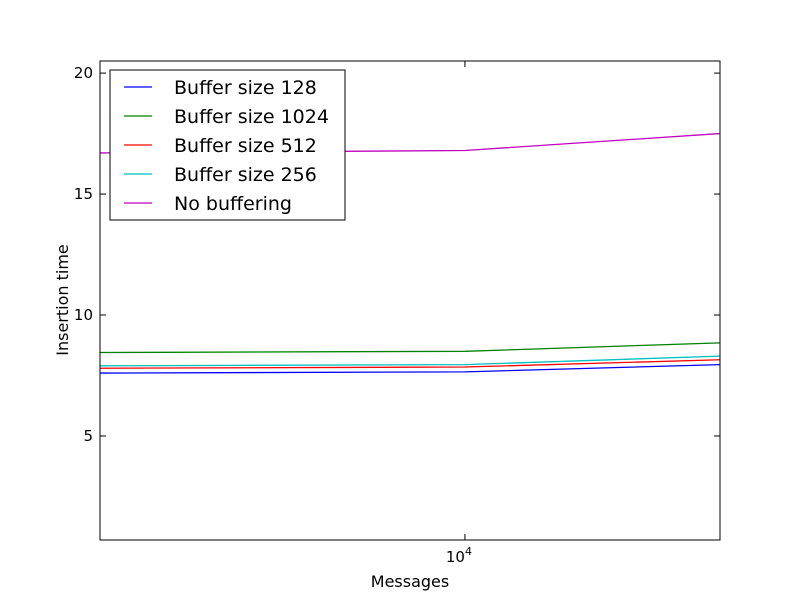 The width and height of the screenshot is (800, 605). I want to click on y-tick-label-1: 10, so click(83, 315).